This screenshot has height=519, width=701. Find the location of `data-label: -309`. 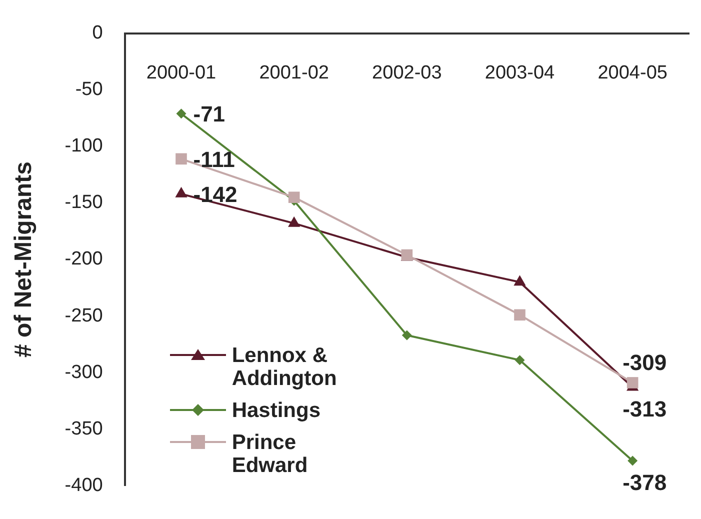

data-label: -309 is located at coordinates (644, 362).